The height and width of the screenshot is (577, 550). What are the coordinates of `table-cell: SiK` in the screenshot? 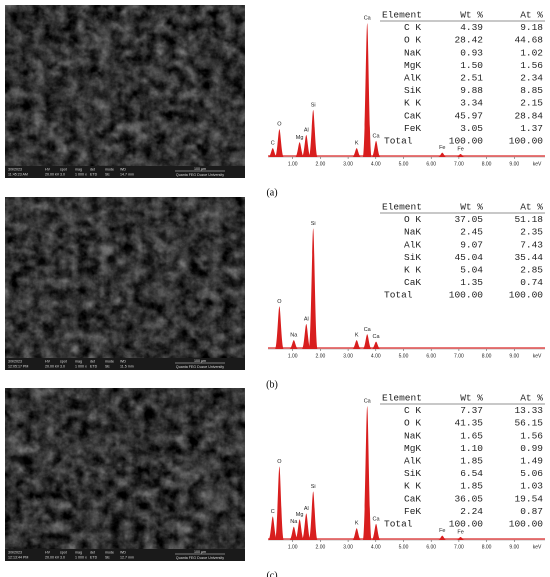 It's located at (412, 473).